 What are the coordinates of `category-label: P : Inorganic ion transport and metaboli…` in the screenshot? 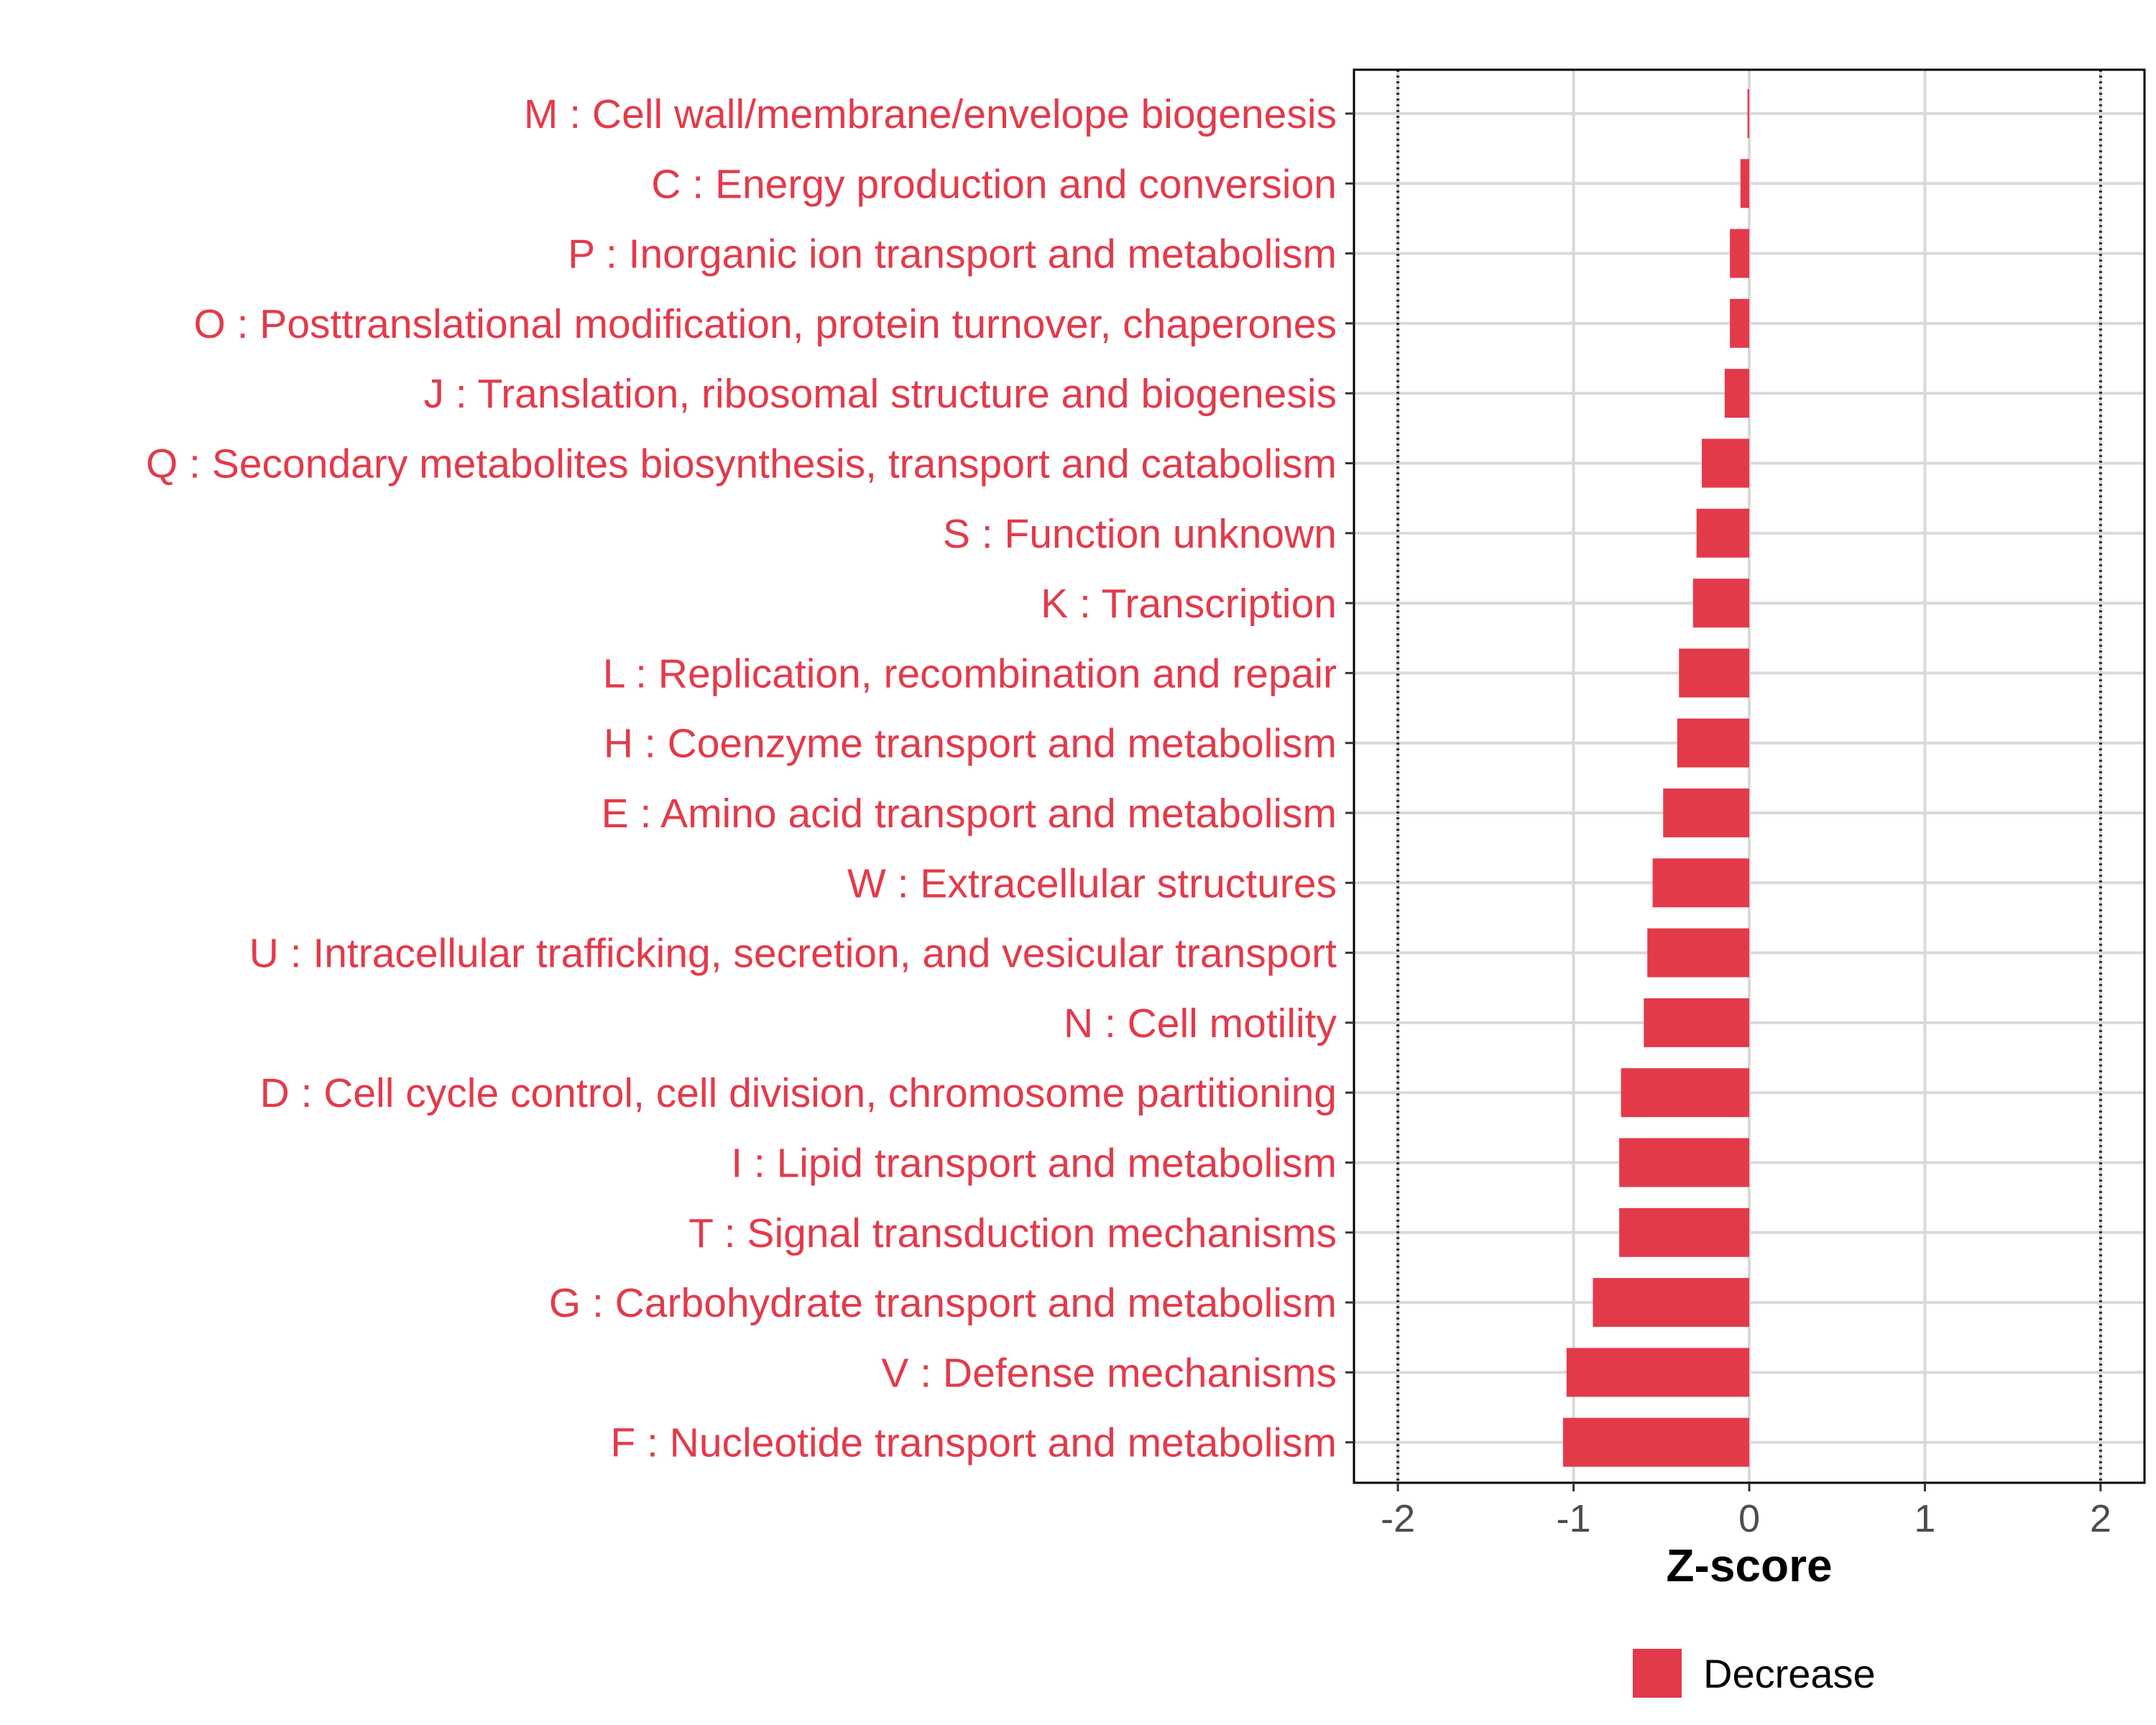 It's located at (952, 254).